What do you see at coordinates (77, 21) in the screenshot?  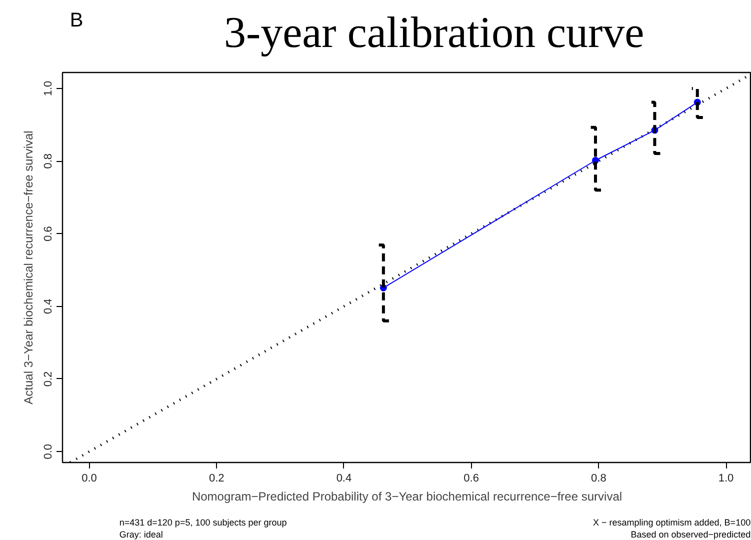 I see `text: B` at bounding box center [77, 21].